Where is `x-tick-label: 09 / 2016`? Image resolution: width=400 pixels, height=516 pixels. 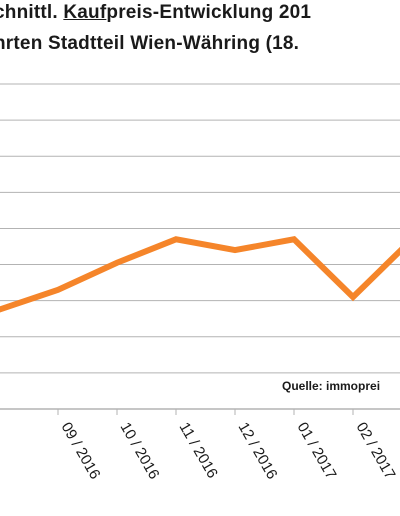 x-tick-label: 09 / 2016 is located at coordinates (81, 451).